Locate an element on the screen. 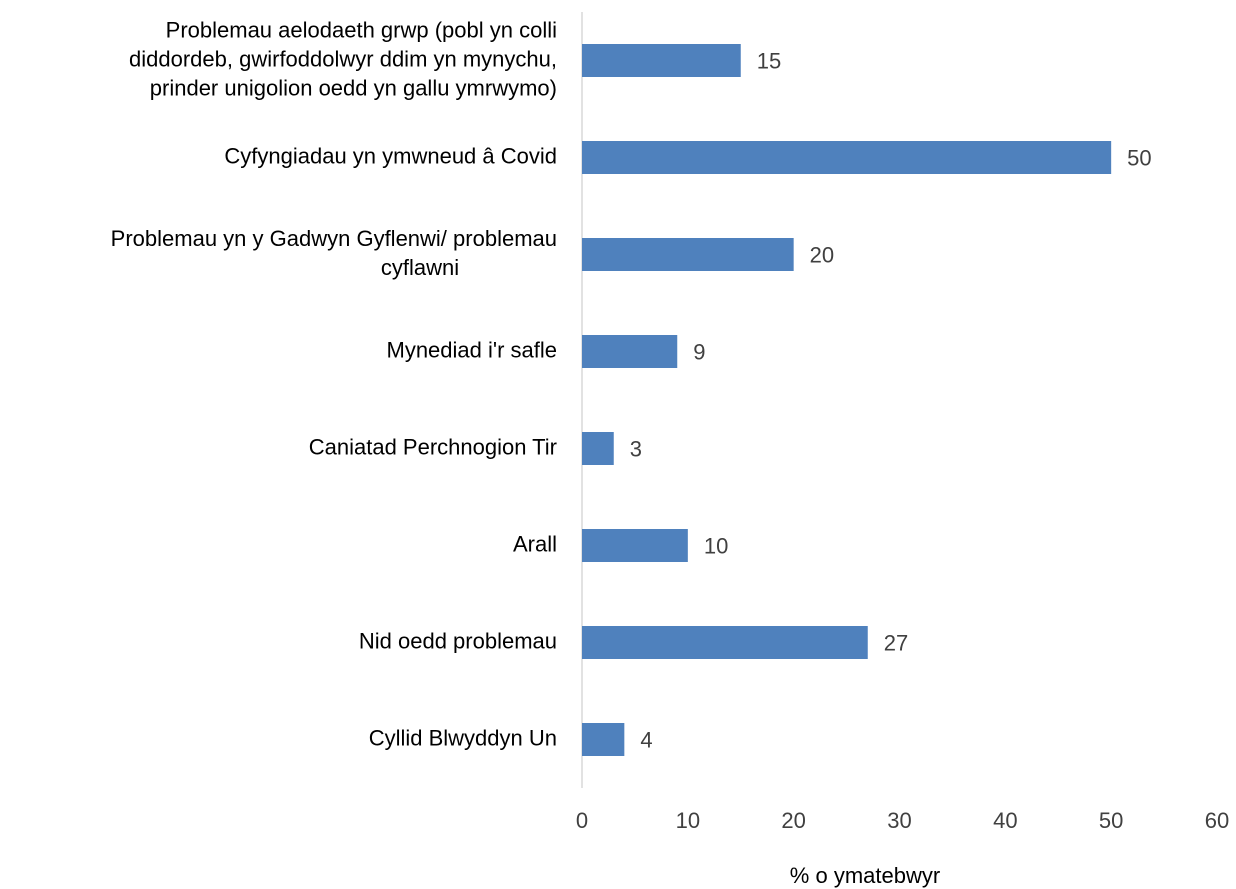  y-tick-label: Caniatad Perchnogion Tir is located at coordinates (433, 446).